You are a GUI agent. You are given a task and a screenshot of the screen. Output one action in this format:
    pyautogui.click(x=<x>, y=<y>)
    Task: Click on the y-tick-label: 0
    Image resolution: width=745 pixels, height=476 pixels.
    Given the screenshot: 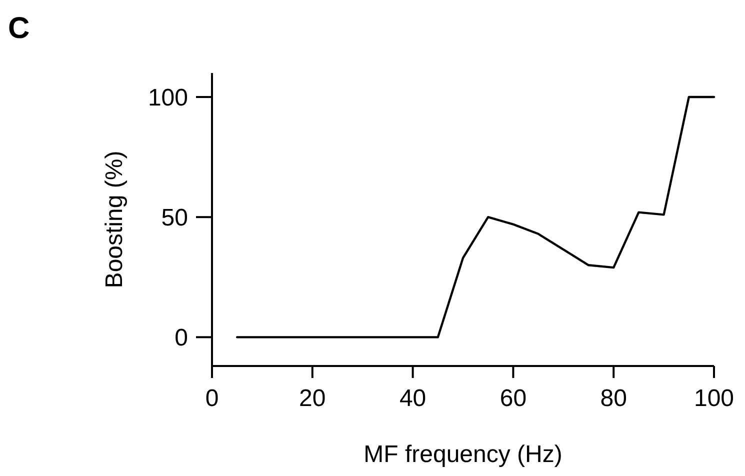 What is the action you would take?
    pyautogui.click(x=181, y=338)
    